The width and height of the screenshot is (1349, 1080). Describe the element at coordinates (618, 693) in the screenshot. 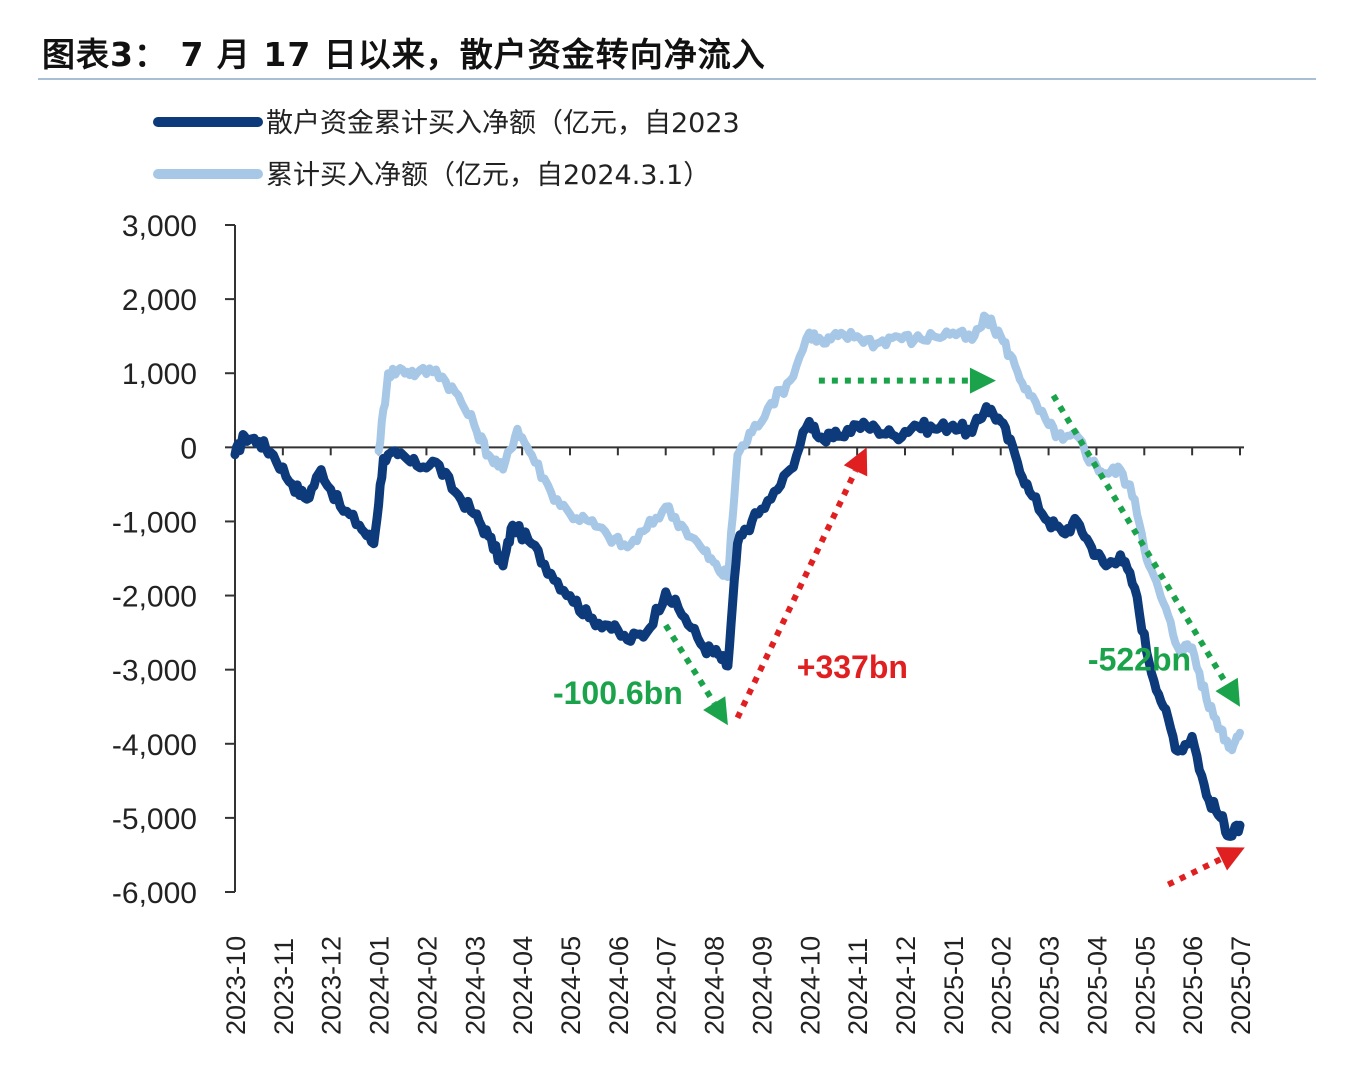

I see `annotation-label-0: -100.6bn` at that location.